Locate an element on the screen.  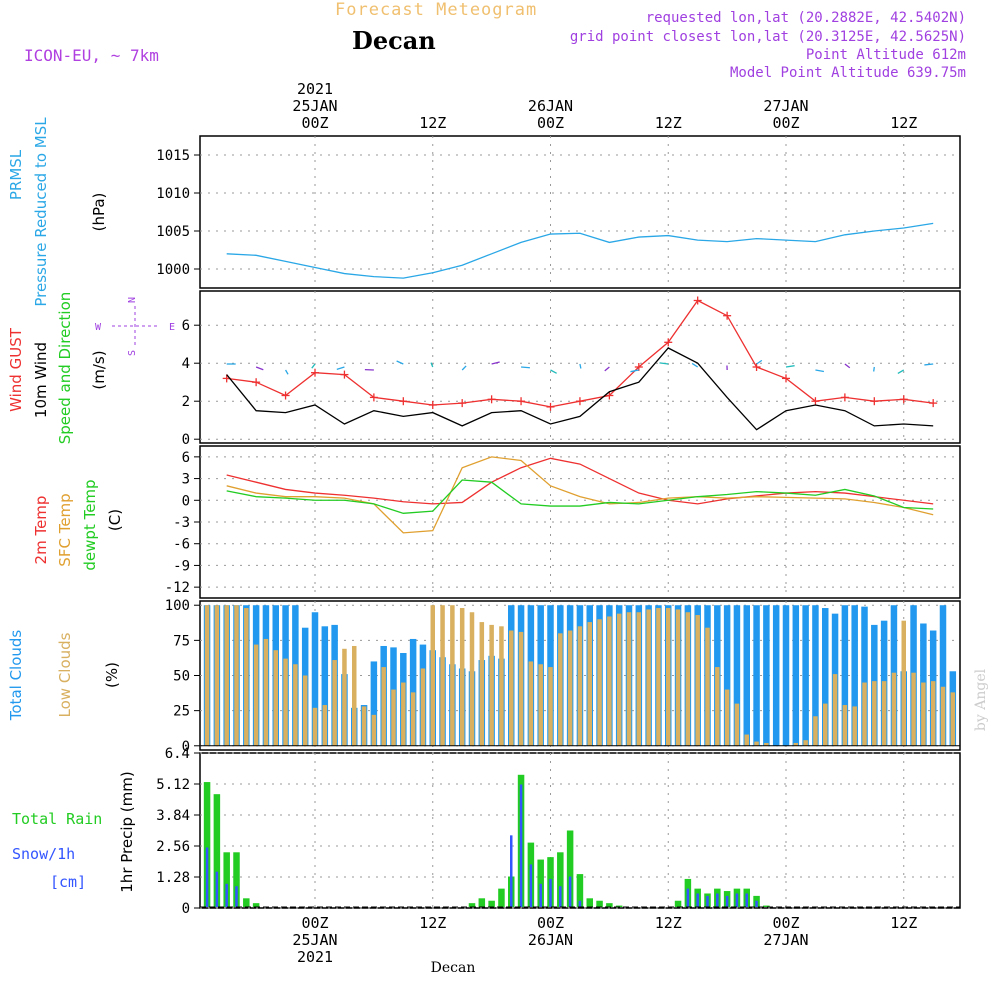
y-tick-label: 1010 is located at coordinates (173, 194).